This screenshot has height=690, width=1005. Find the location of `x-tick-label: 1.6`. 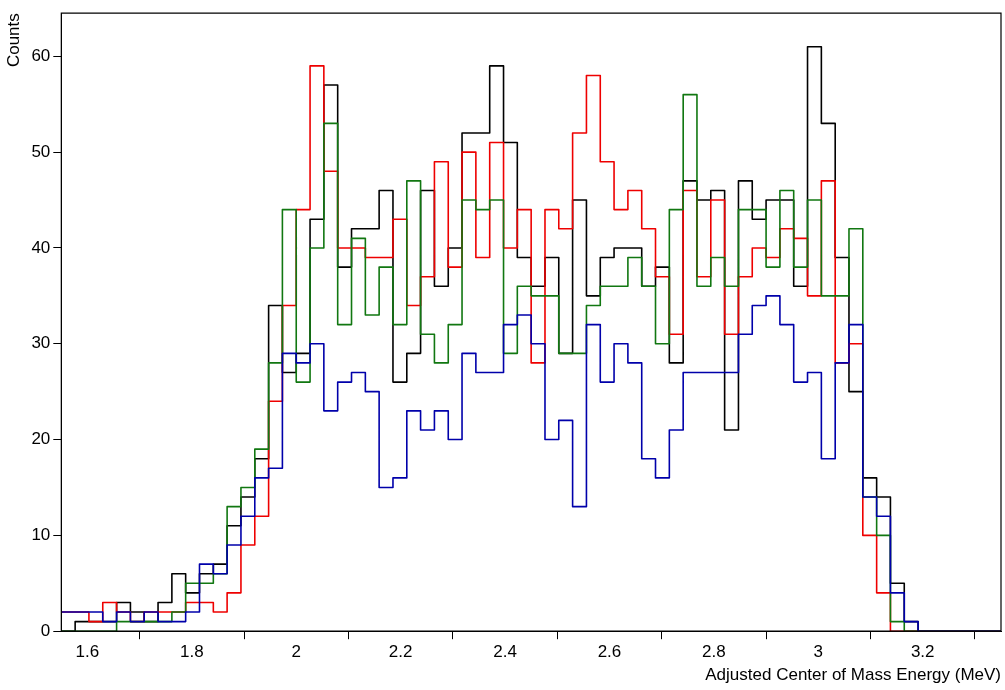

x-tick-label: 1.6 is located at coordinates (87, 652).